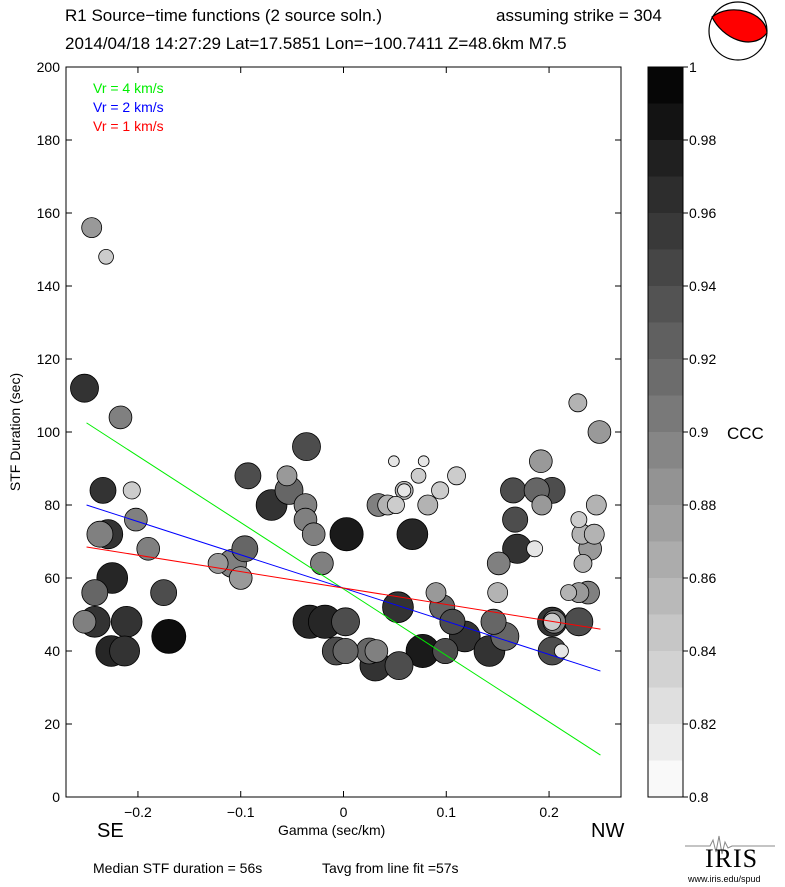 Image resolution: width=785 pixels, height=887 pixels. What do you see at coordinates (702, 359) in the screenshot?
I see `colorbar-tick-label: 0.92` at bounding box center [702, 359].